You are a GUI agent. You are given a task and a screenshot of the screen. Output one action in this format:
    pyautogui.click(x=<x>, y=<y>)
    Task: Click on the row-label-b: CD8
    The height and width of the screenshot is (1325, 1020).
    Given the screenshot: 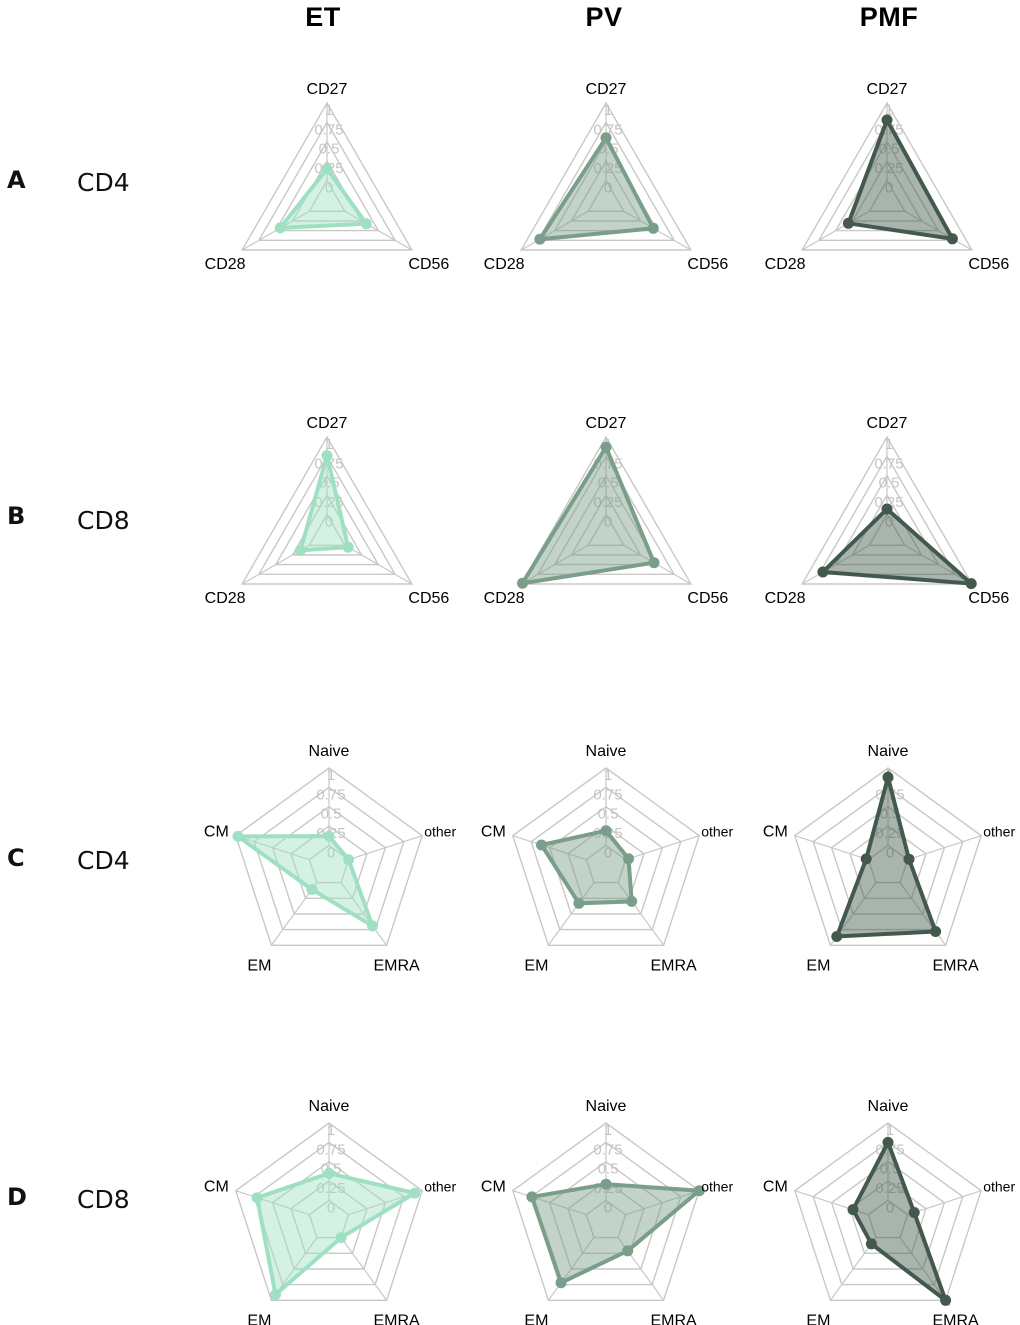 What is the action you would take?
    pyautogui.click(x=103, y=520)
    